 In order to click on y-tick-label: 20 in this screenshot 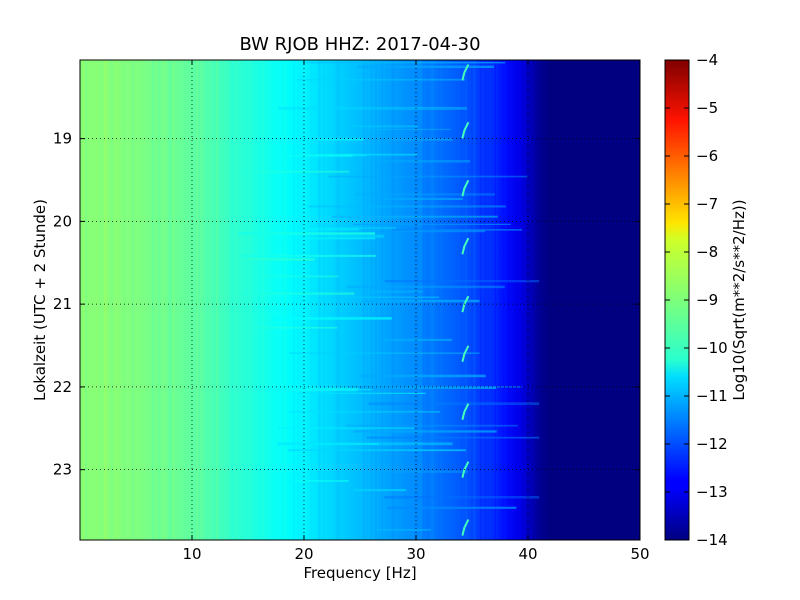, I will do `click(62, 221)`.